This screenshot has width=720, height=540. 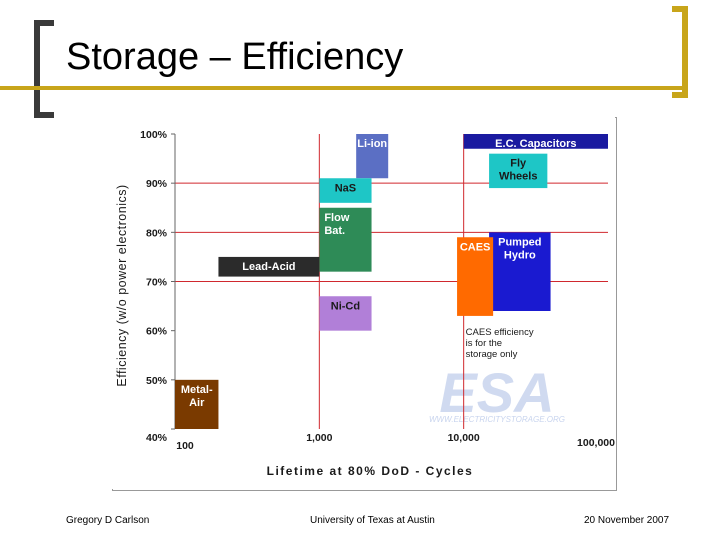 I want to click on tech-box-nas: NaS, so click(x=345, y=190).